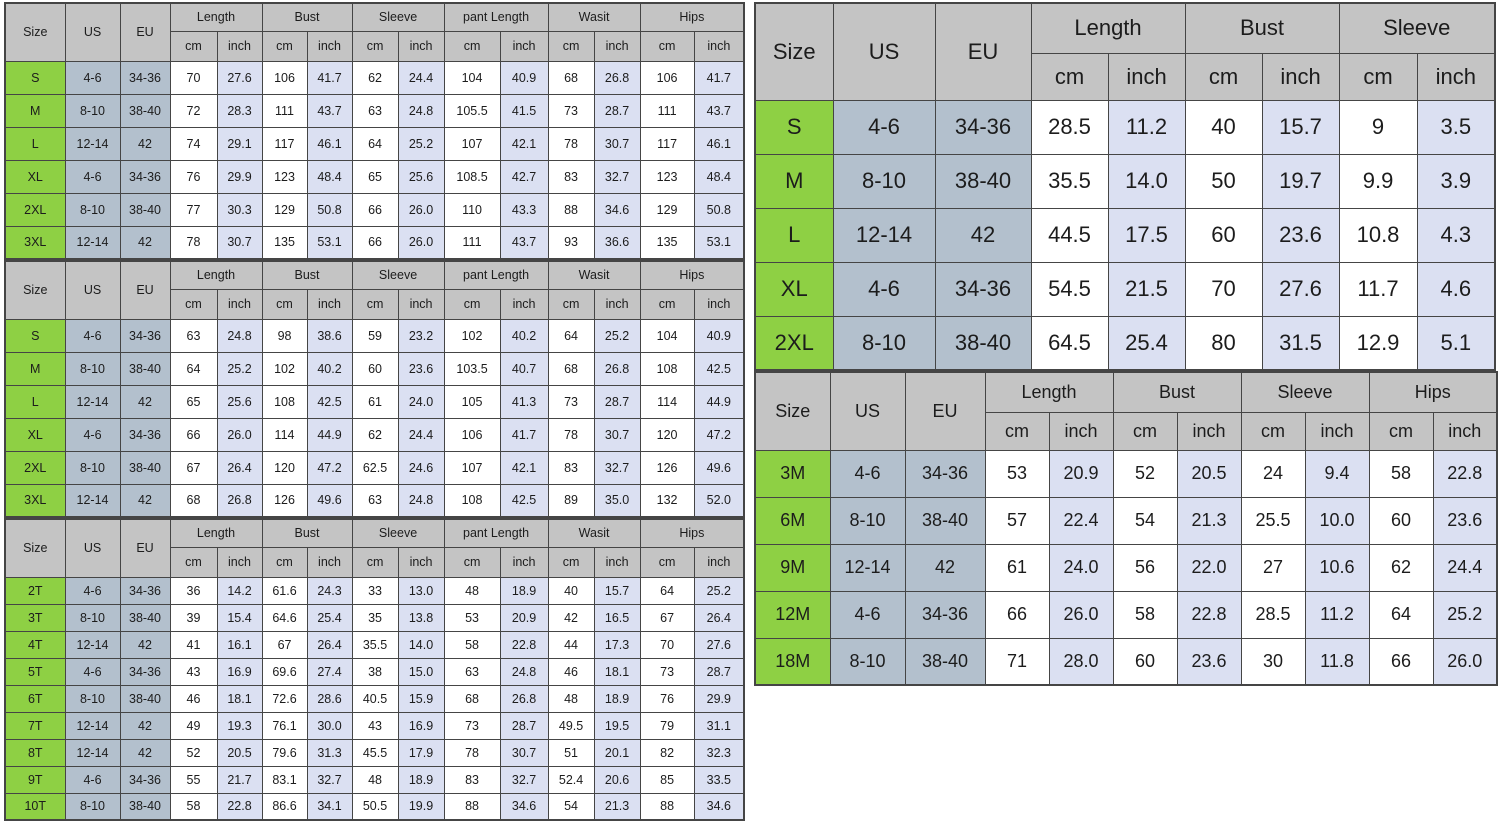 This screenshot has height=821, width=1500. I want to click on size-cell: 7T, so click(35, 725).